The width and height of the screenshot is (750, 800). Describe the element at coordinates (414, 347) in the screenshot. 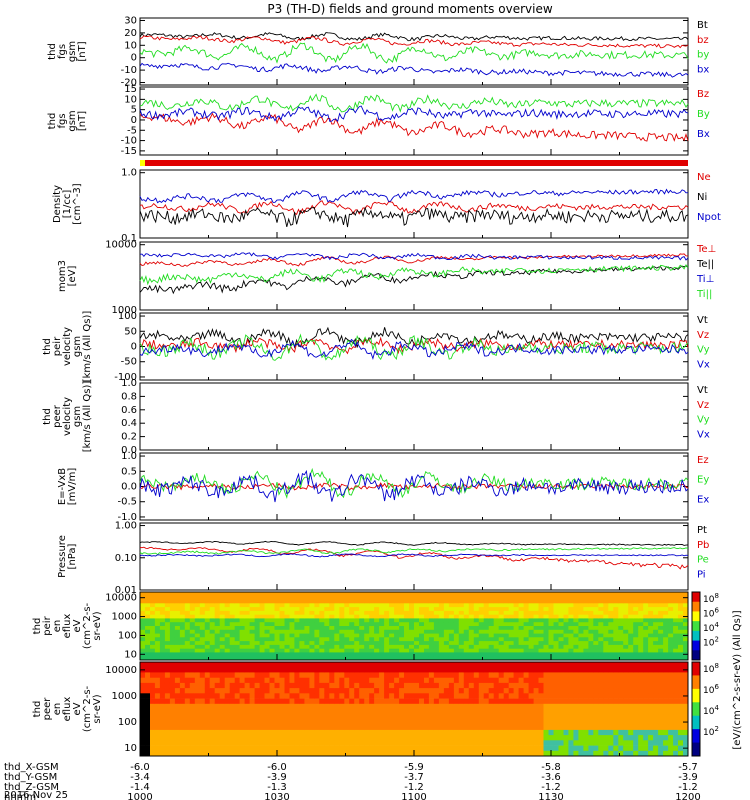

I see `series-Vy` at that location.